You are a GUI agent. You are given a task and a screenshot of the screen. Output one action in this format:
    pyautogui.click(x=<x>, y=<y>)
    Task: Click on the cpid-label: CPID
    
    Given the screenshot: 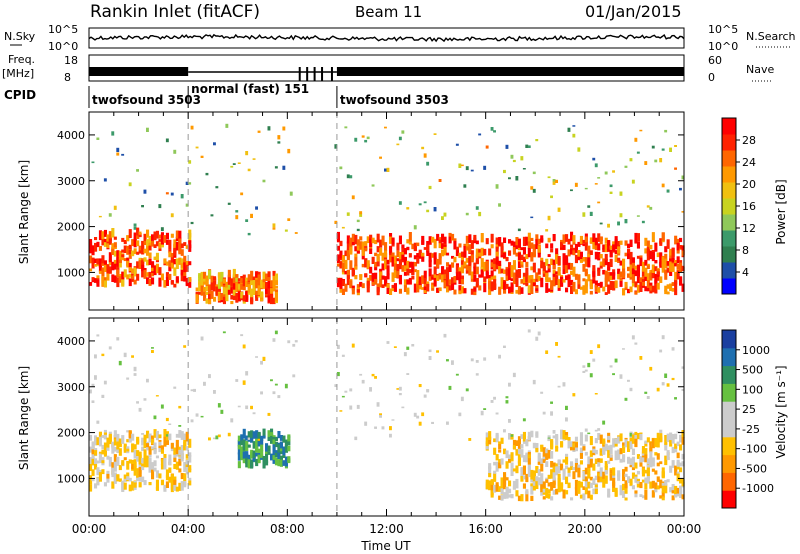 What is the action you would take?
    pyautogui.click(x=20, y=95)
    